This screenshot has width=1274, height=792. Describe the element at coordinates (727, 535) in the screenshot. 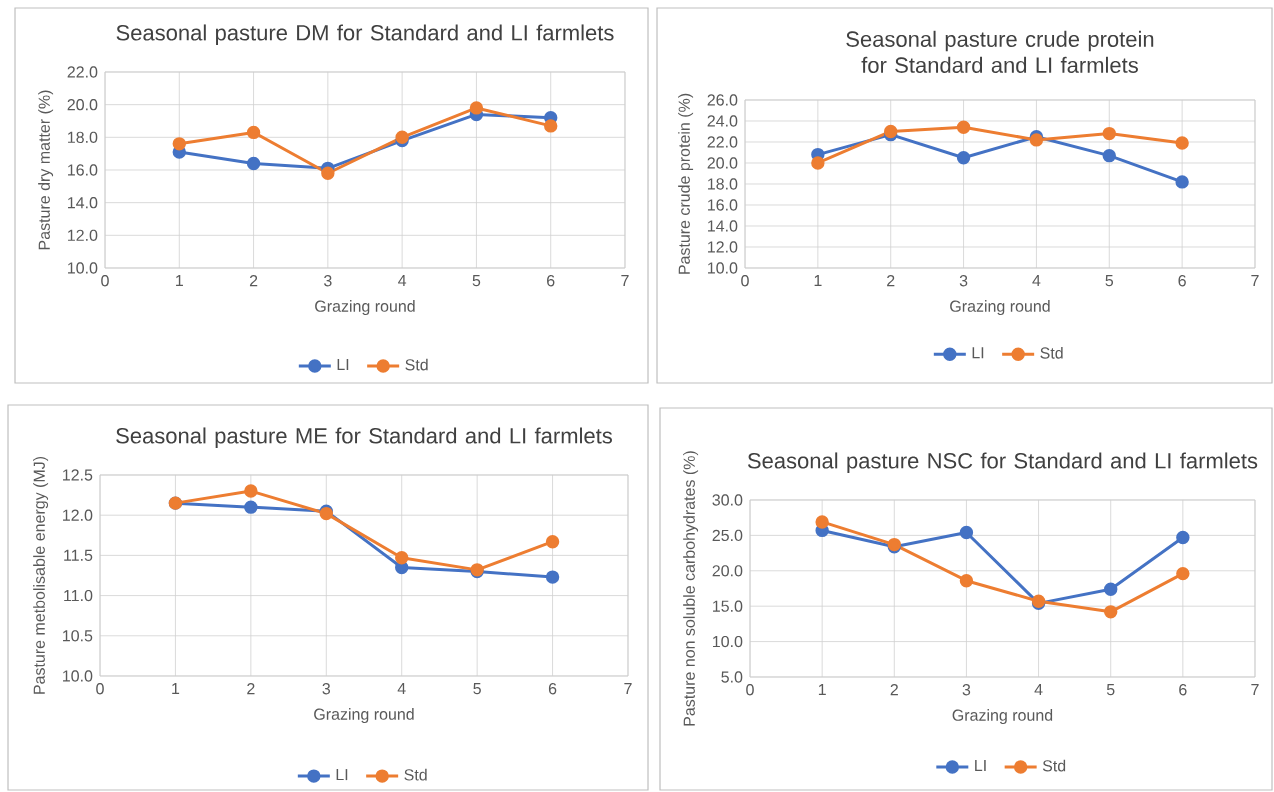

I see `y-tick-label: 25.0` at that location.